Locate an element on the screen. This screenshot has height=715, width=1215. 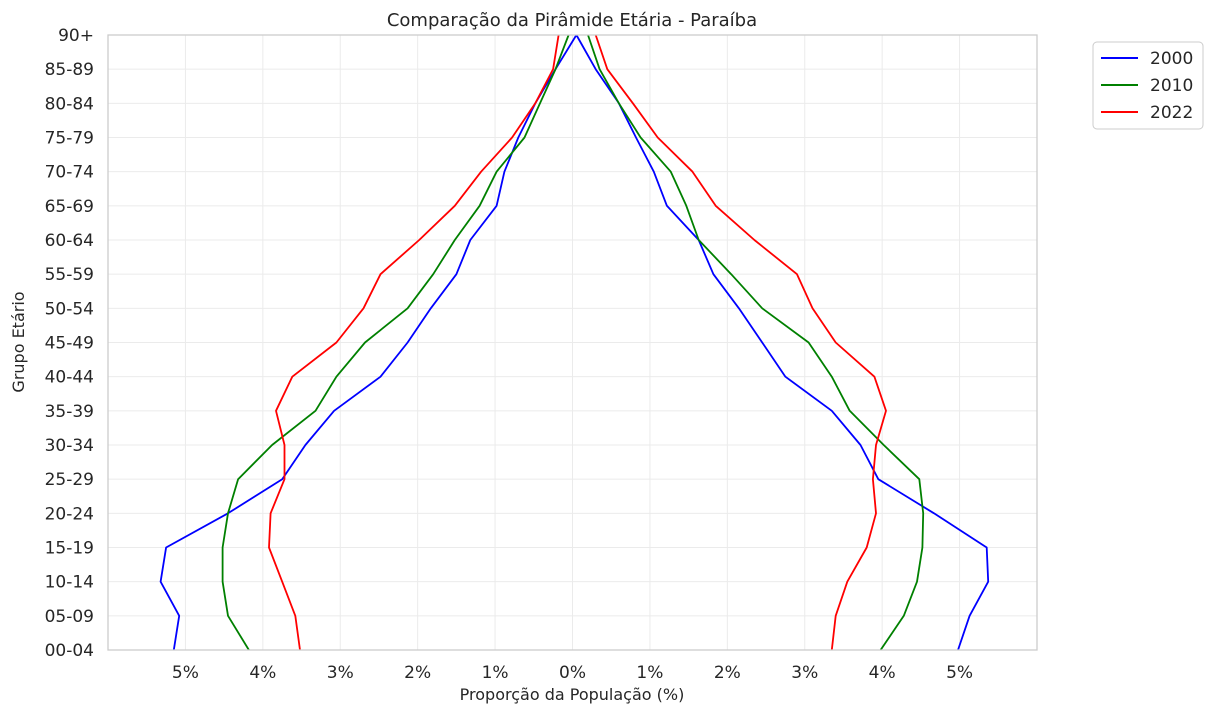
x-tick-label: 0% is located at coordinates (572, 673).